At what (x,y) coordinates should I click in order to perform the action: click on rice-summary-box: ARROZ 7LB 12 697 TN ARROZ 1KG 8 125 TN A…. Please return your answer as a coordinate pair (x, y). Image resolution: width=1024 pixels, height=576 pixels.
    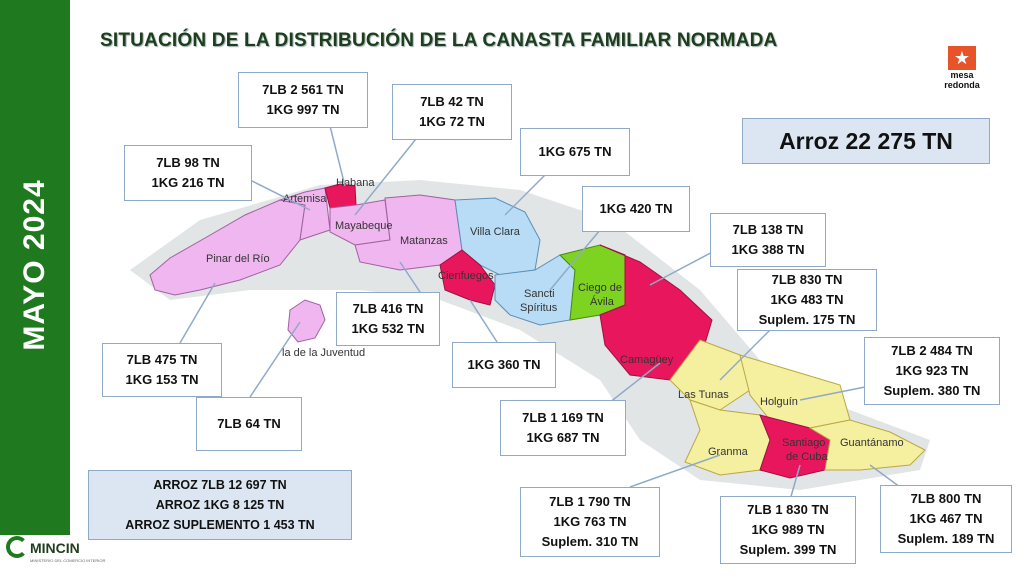
    Looking at the image, I should click on (220, 505).